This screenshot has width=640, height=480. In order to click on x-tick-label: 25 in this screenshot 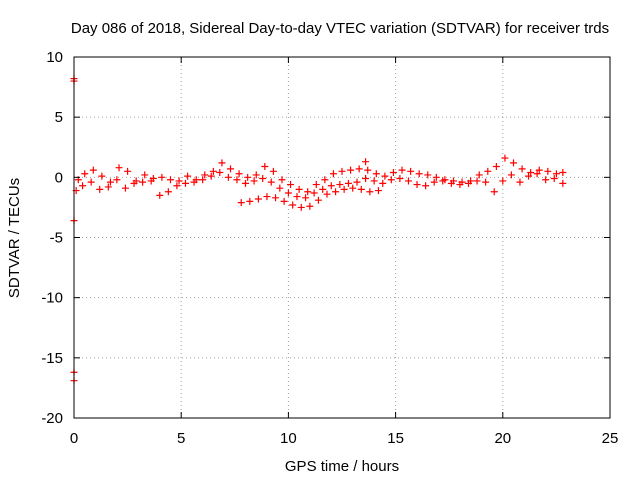, I will do `click(610, 438)`.